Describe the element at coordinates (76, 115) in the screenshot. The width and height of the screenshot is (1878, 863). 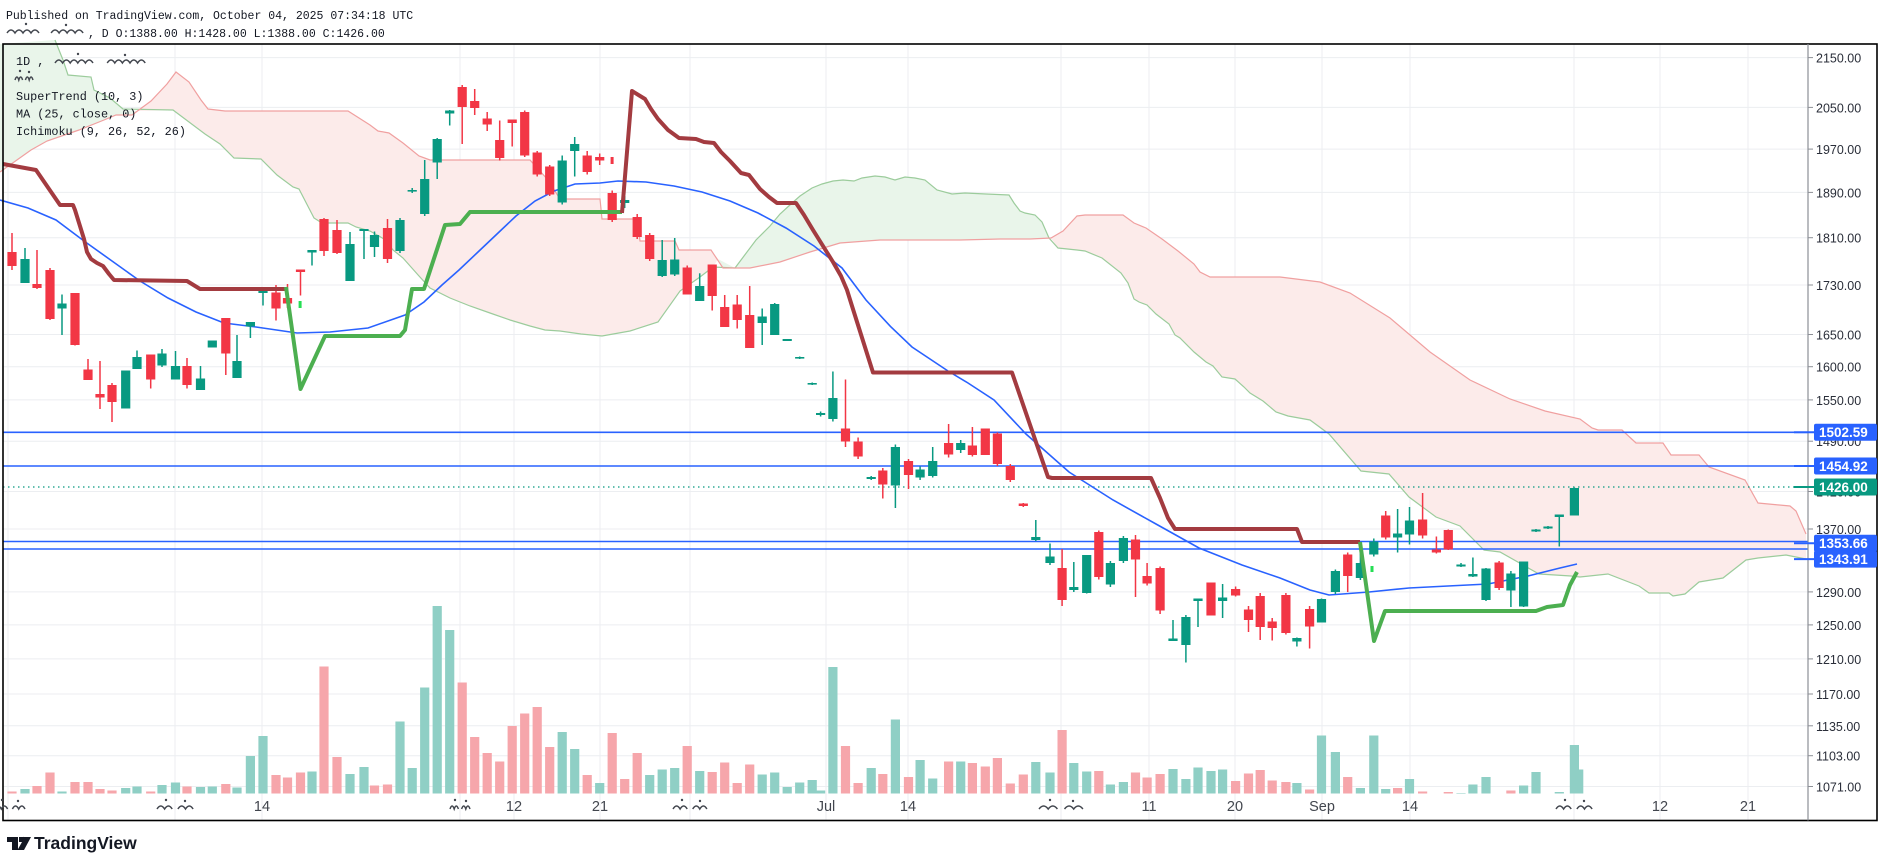
I see `svg-text: MA (25, close, 0)` at that location.